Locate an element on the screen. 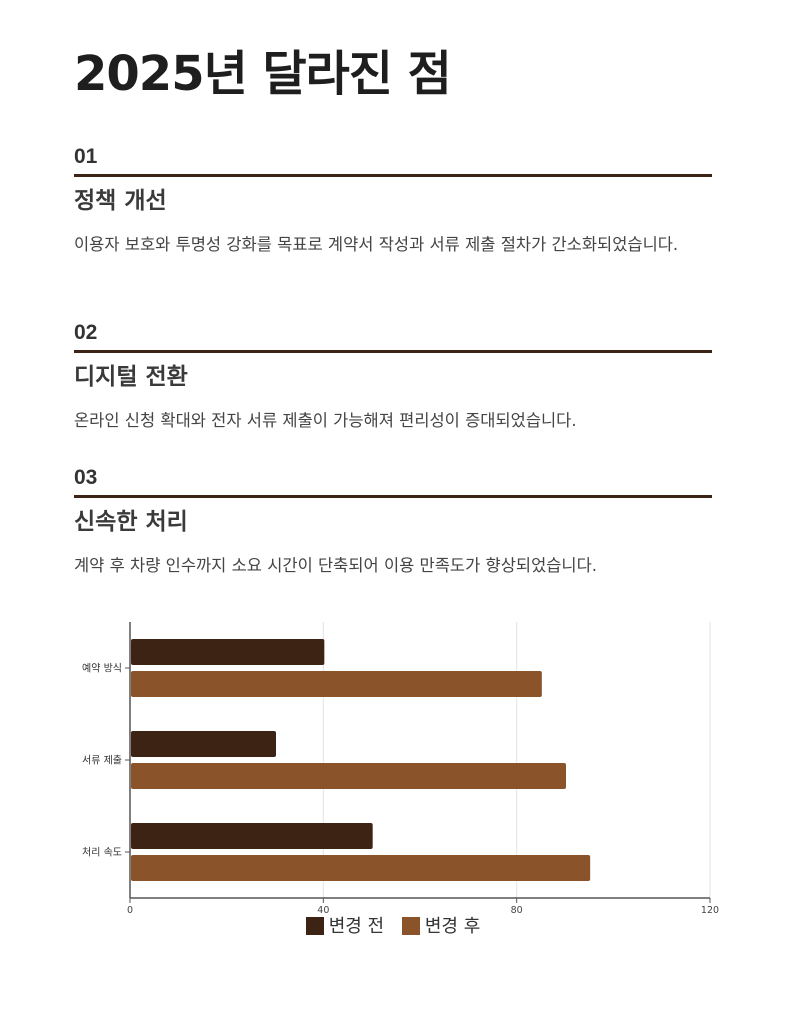 Image resolution: width=786 pixels, height=1024 pixels. chart-legend: 변경 전 변경 후 is located at coordinates (393, 925).